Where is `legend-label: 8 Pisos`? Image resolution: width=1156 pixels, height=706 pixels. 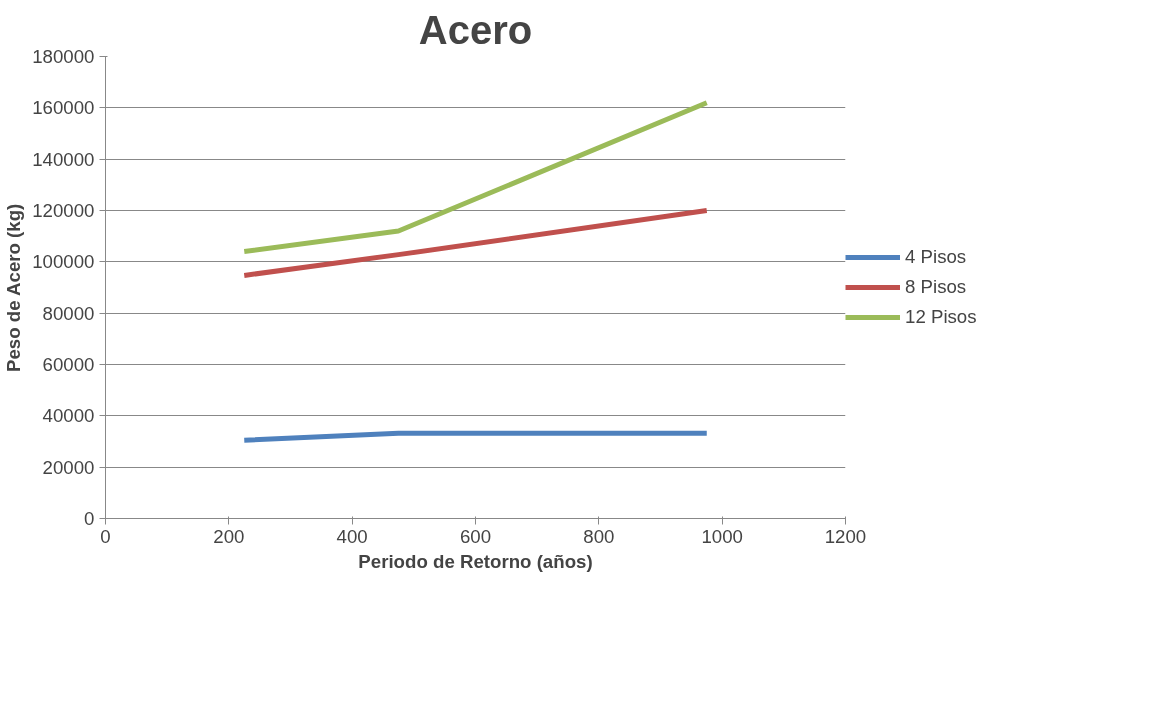 legend-label: 8 Pisos is located at coordinates (936, 287).